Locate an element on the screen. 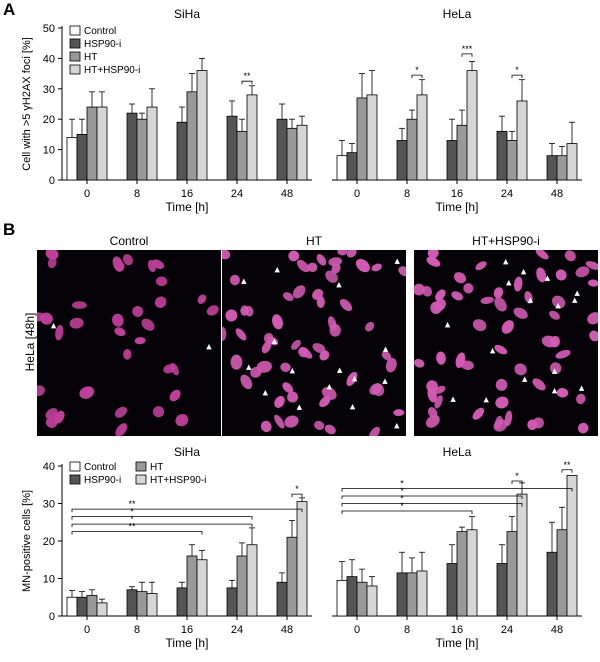 The height and width of the screenshot is (662, 600). chart-title-B-SiHa: SiHa is located at coordinates (187, 452).